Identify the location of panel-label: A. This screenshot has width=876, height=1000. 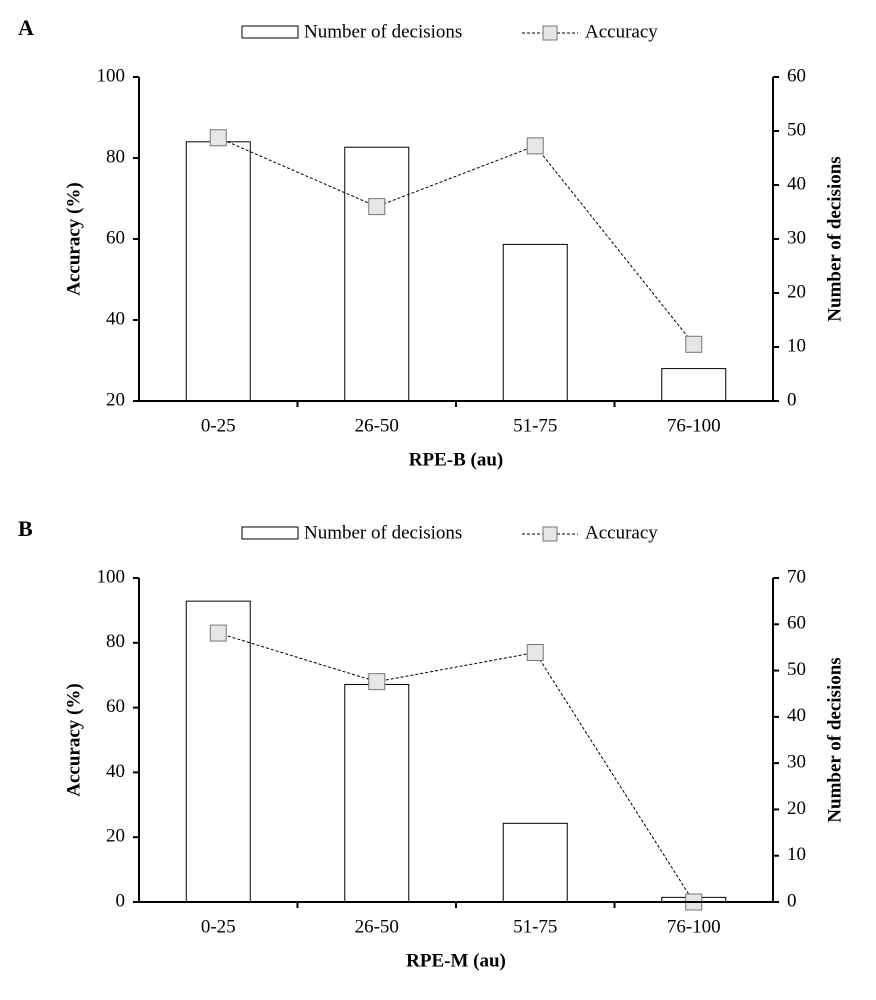
(26, 27).